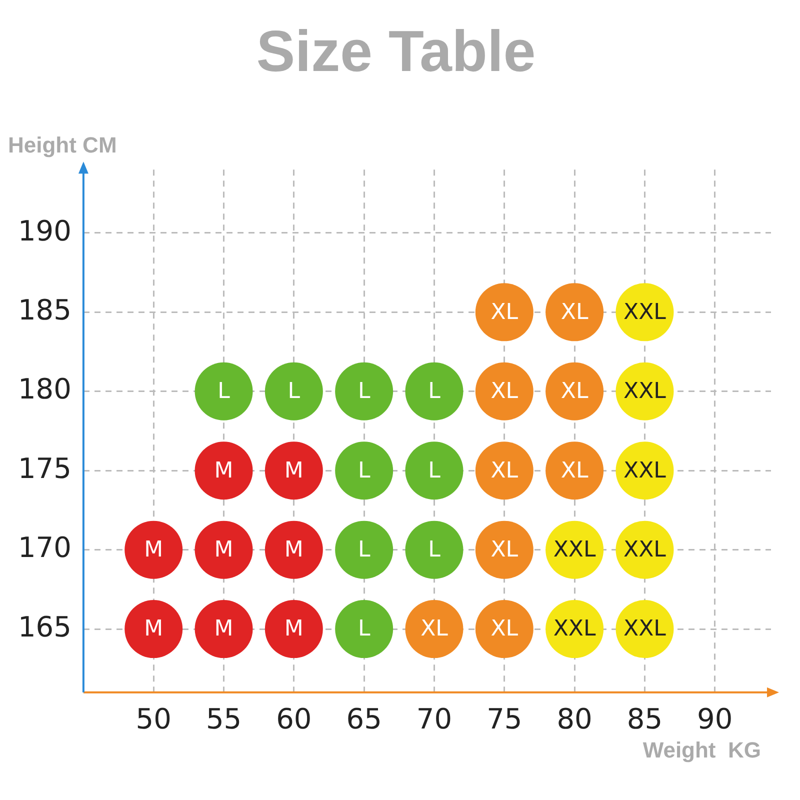  What do you see at coordinates (574, 719) in the screenshot?
I see `x-tick-label: 80` at bounding box center [574, 719].